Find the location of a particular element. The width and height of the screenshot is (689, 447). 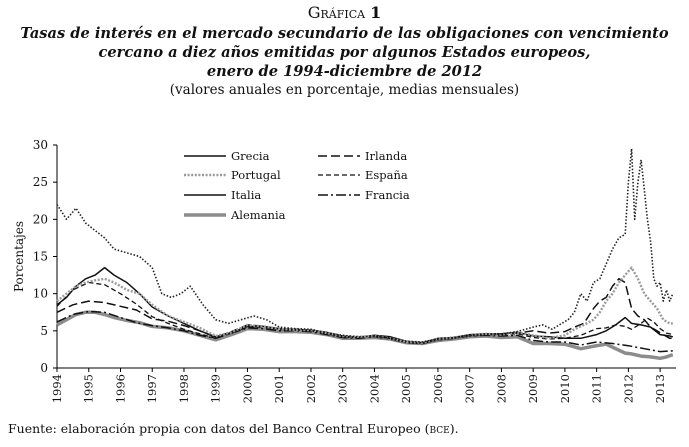

series-line-espana is located at coordinates (364, 313).